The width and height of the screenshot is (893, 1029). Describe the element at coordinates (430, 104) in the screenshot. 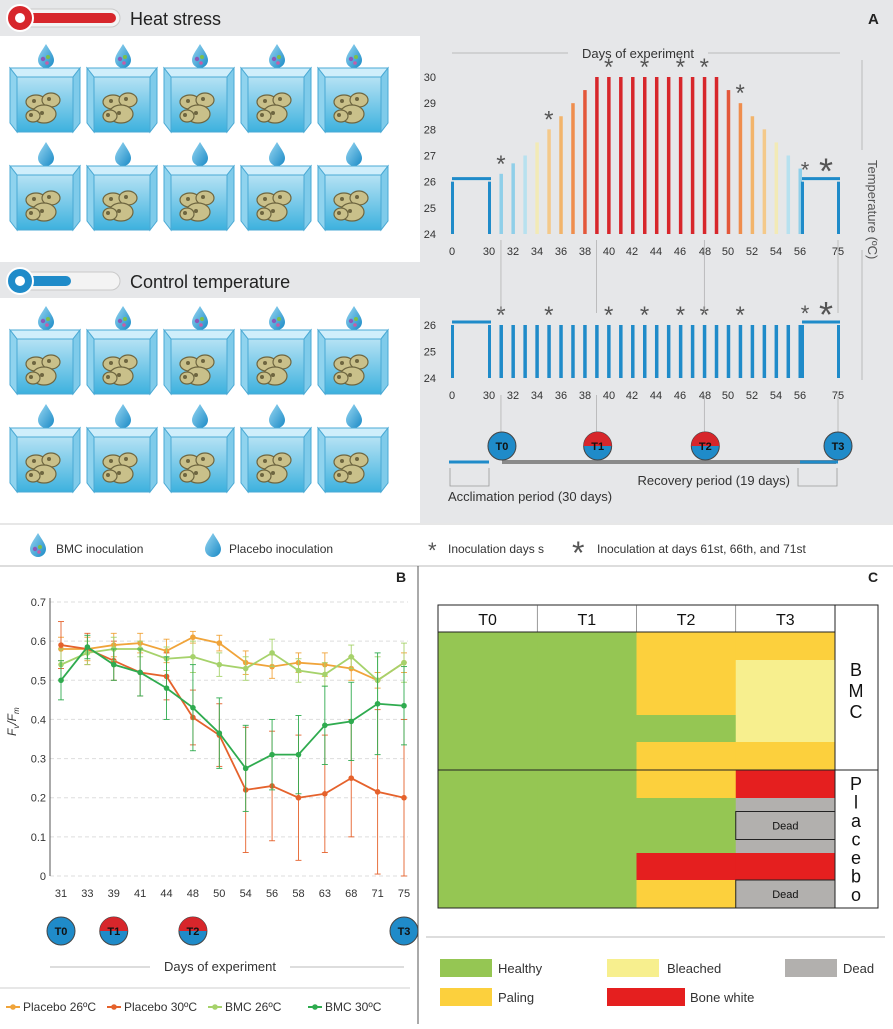

I see `y-tick-label: 29` at that location.